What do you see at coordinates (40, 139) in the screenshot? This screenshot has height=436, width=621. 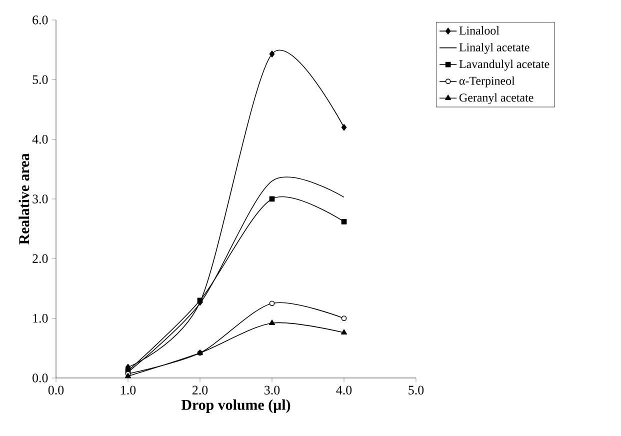 I see `y-tick-label: 4.0` at bounding box center [40, 139].